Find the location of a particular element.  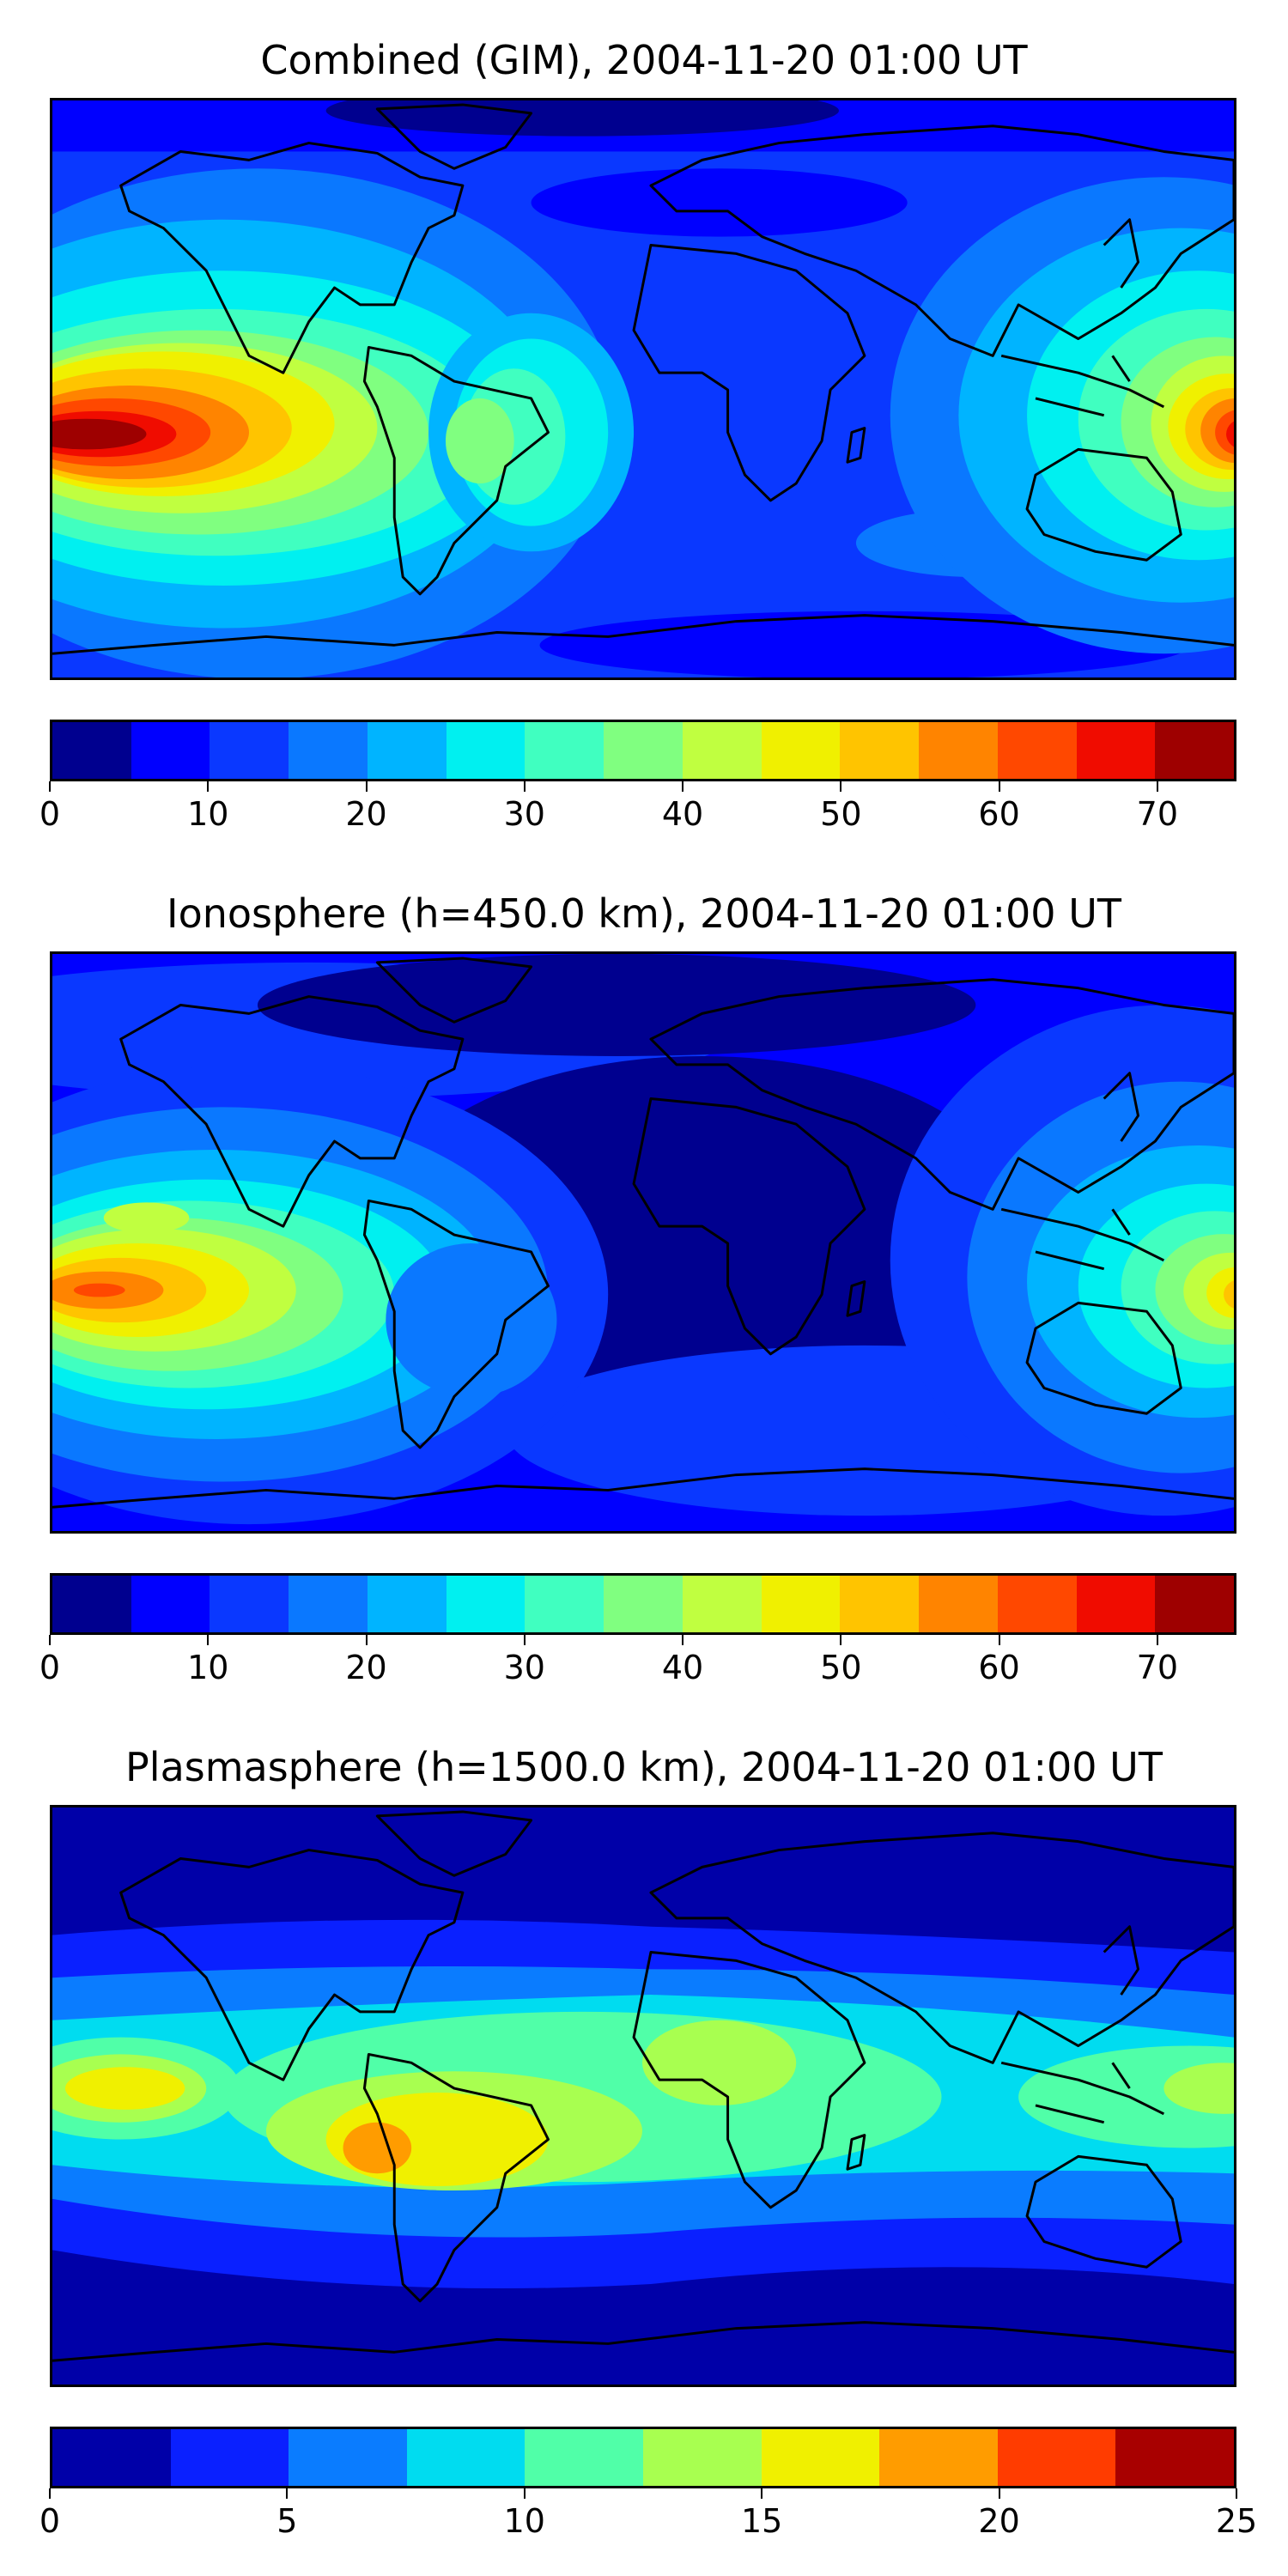

colorbar-tick-label: 5 is located at coordinates (287, 2521).